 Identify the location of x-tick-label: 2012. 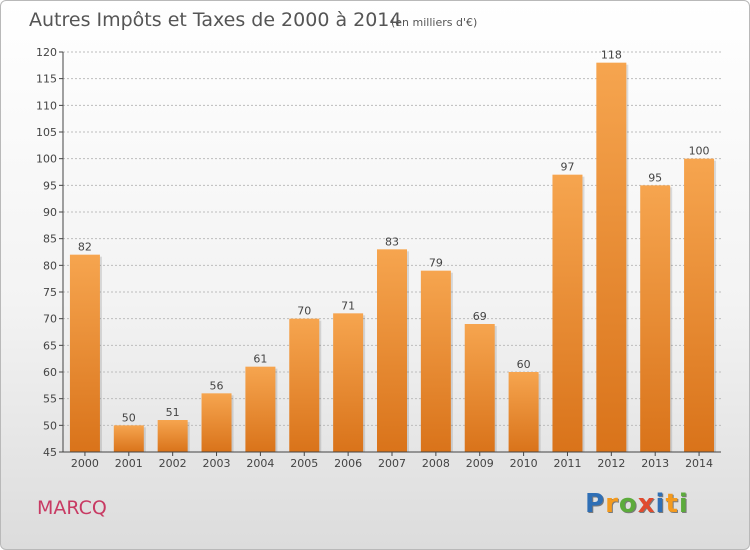
(611, 463).